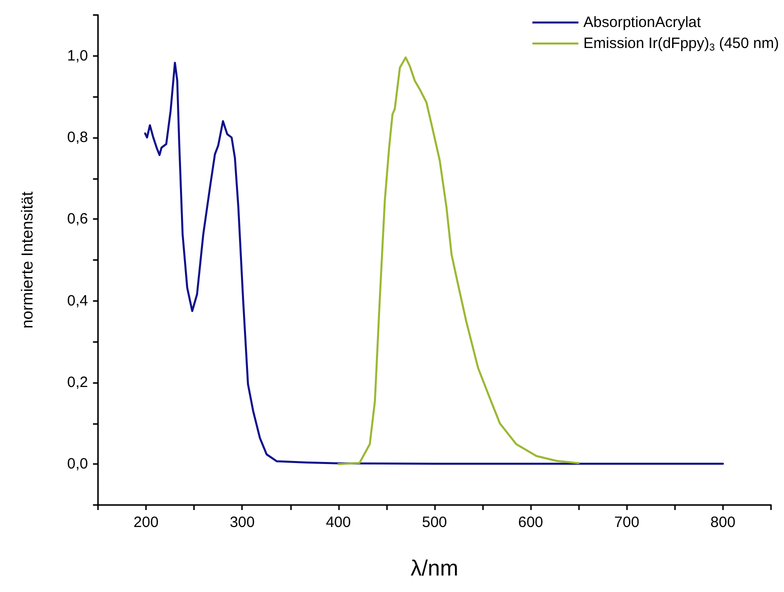 This screenshot has height=592, width=784. Describe the element at coordinates (642, 22) in the screenshot. I see `legend-label: AbsorptionAcrylat` at that location.